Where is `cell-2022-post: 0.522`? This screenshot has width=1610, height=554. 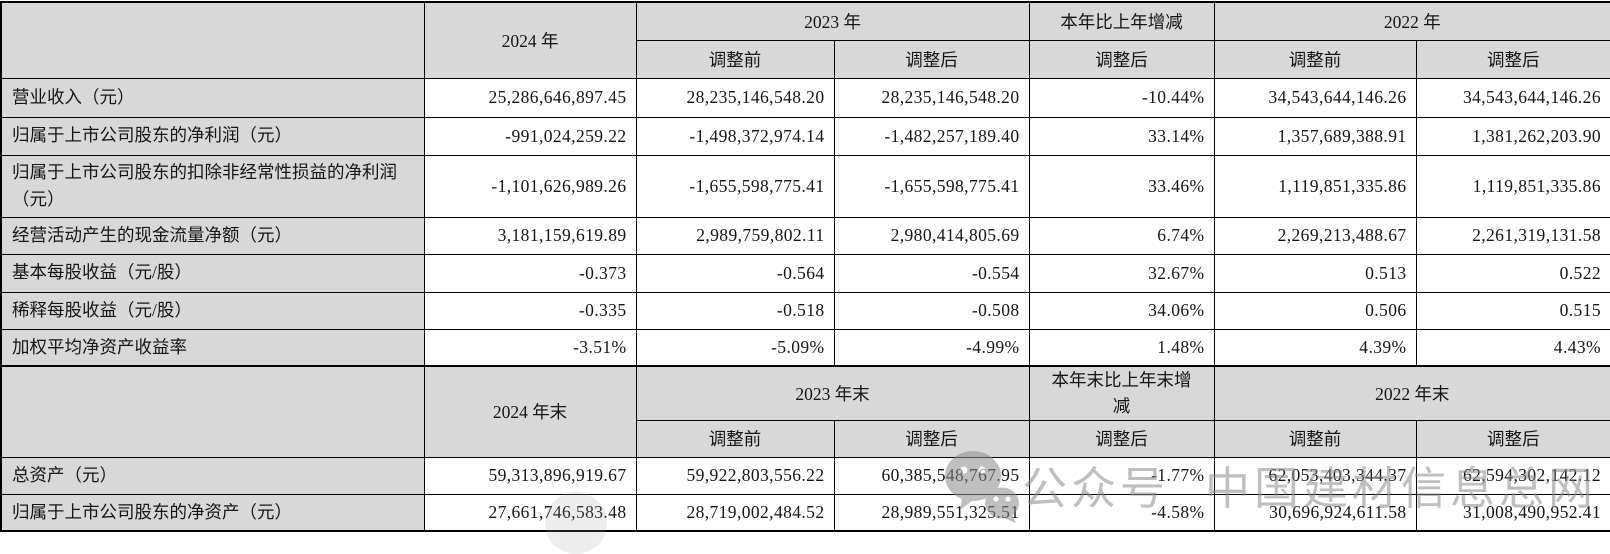 cell-2022-post: 0.522 is located at coordinates (1512, 273).